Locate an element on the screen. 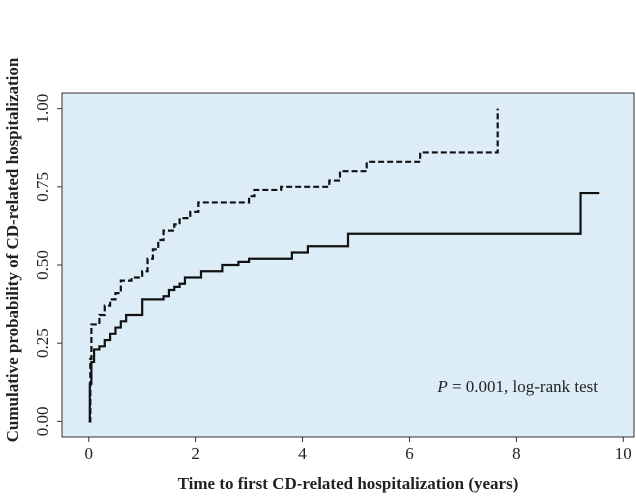 The image size is (636, 497). annotation-p: P is located at coordinates (441, 386).